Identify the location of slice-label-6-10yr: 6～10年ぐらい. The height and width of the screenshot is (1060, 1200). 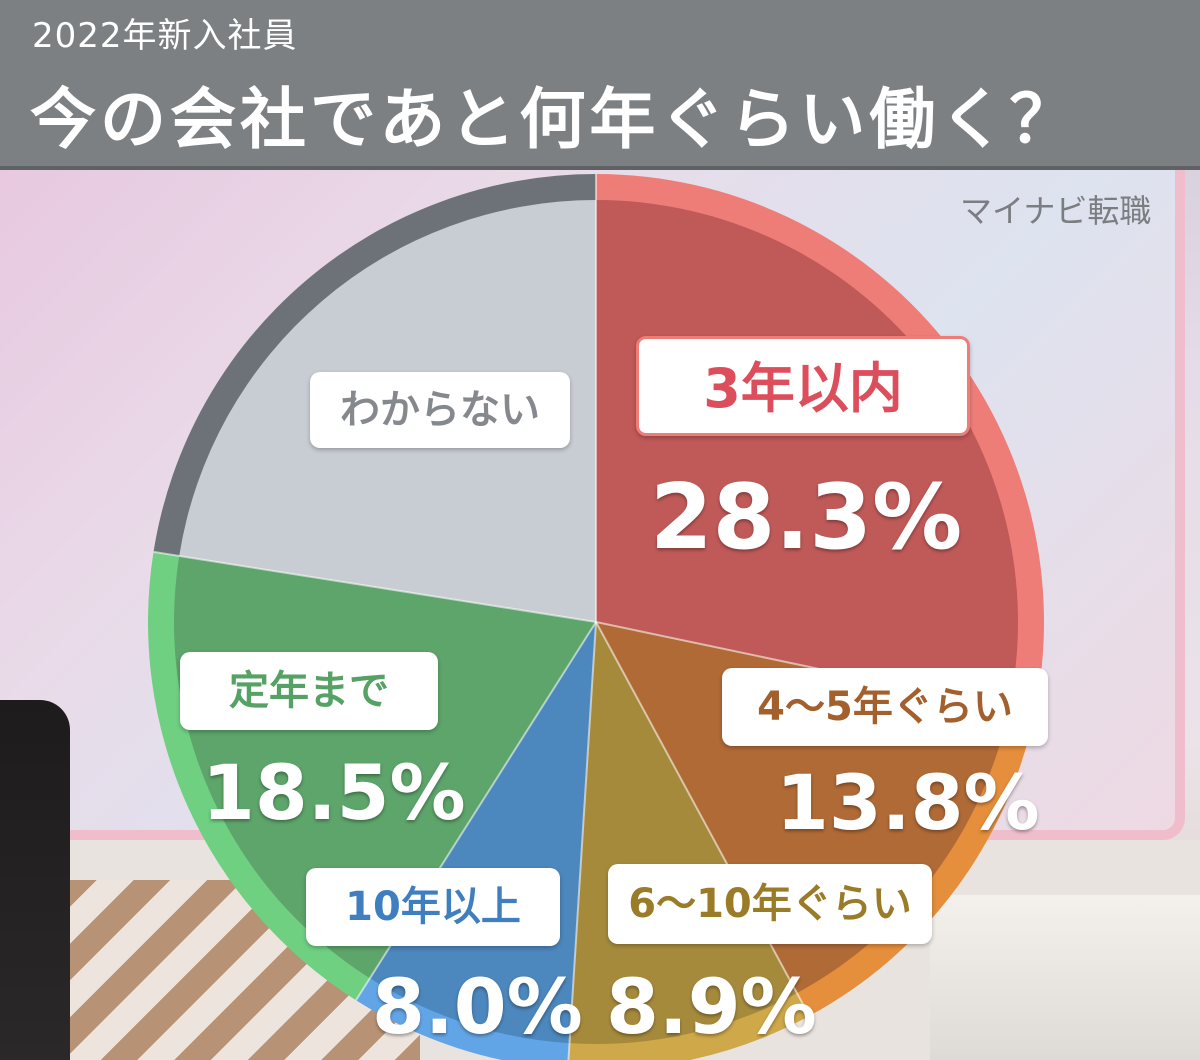
(770, 904).